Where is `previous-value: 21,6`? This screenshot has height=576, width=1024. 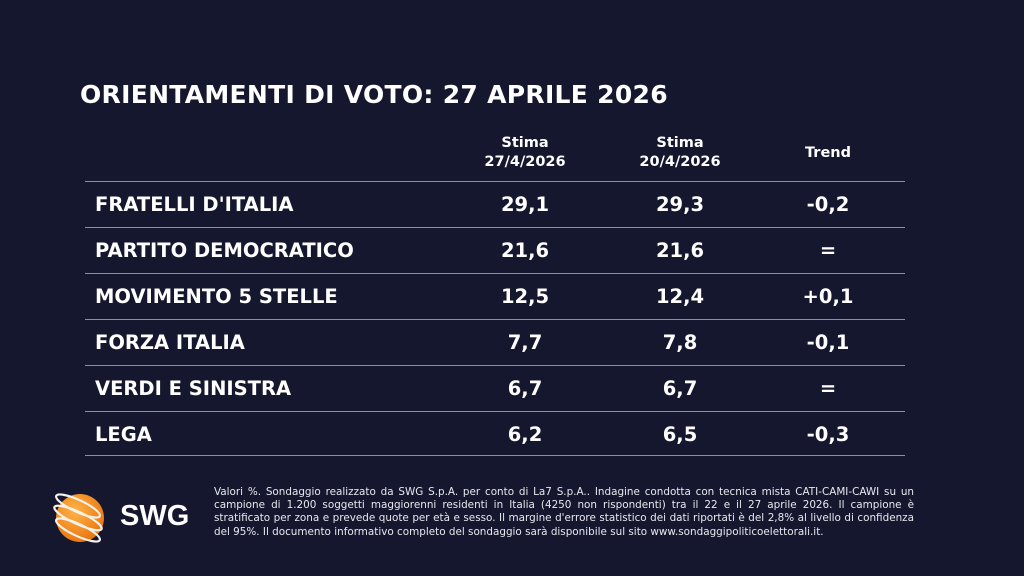
previous-value: 21,6 is located at coordinates (680, 250).